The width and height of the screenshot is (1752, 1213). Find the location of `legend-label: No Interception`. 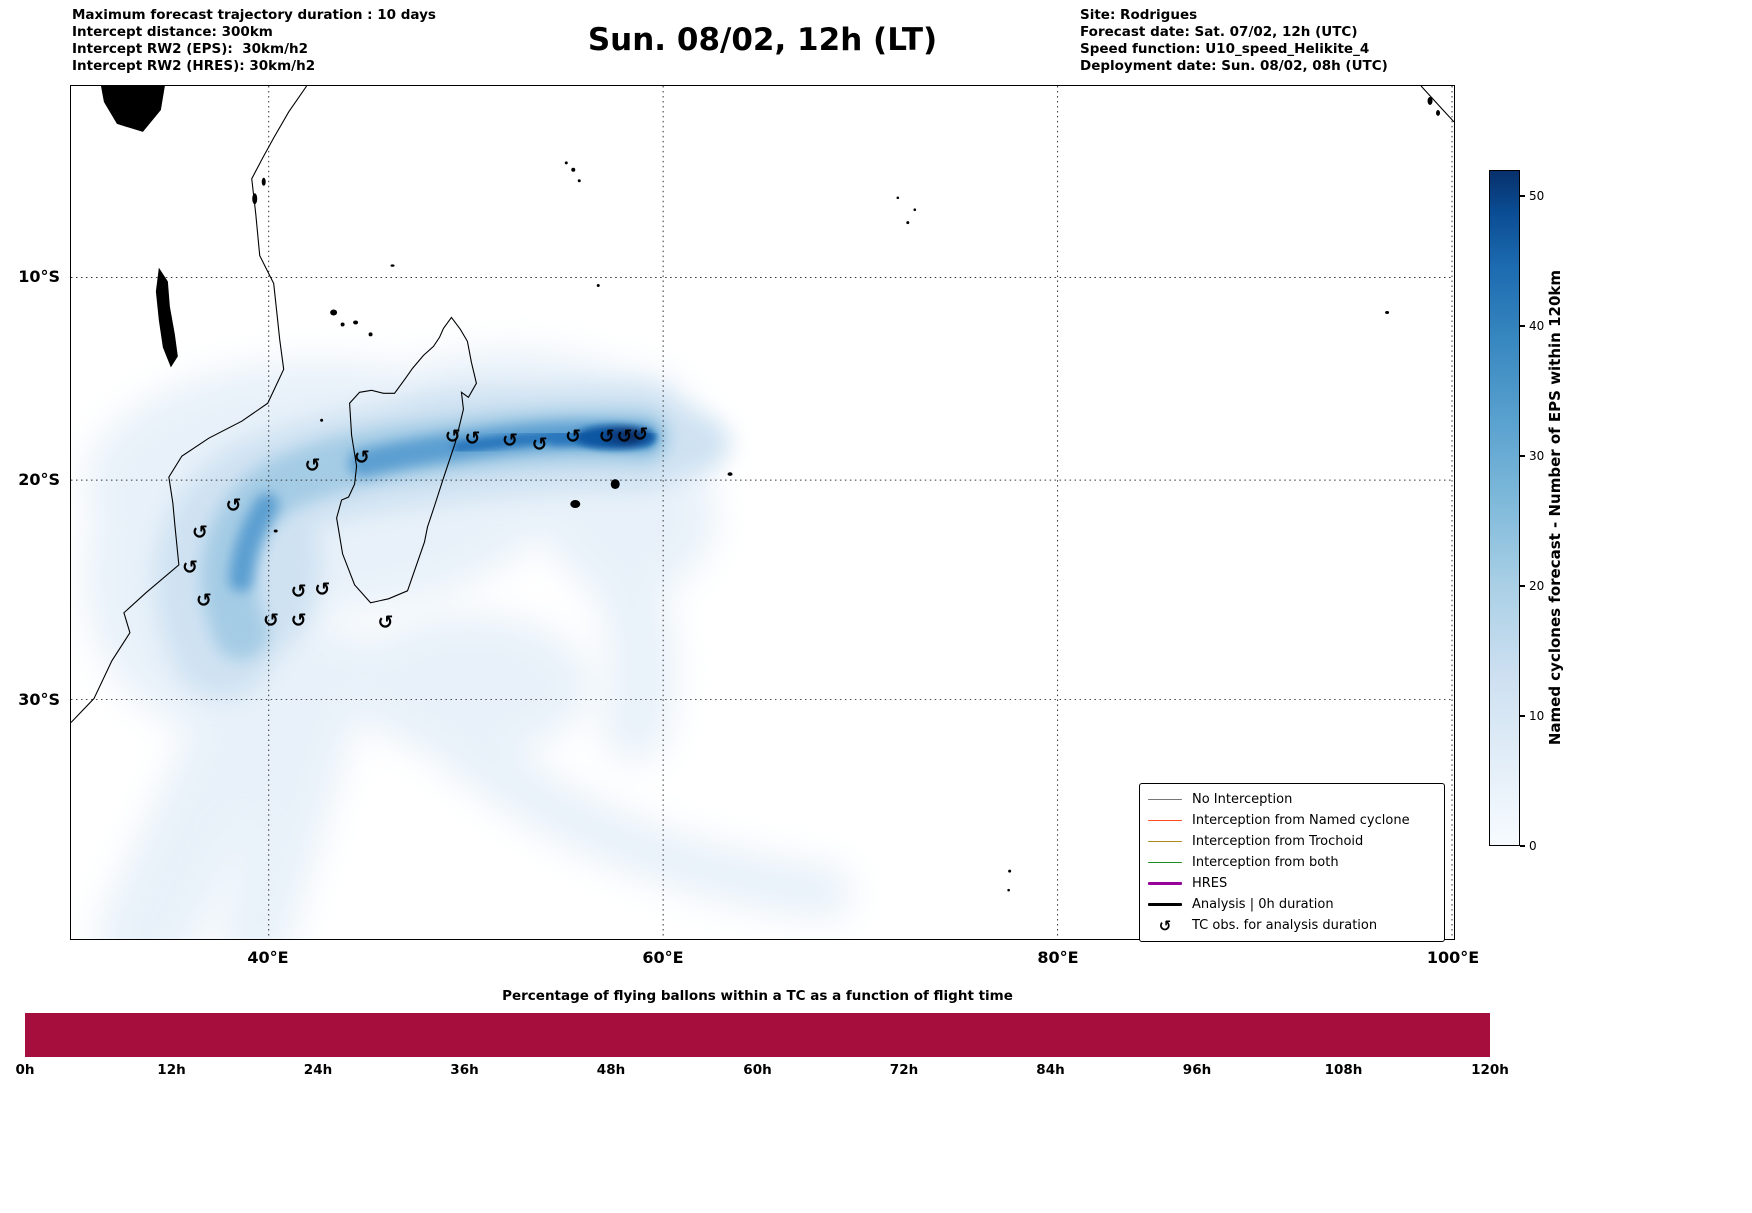

legend-label: No Interception is located at coordinates (1242, 799).